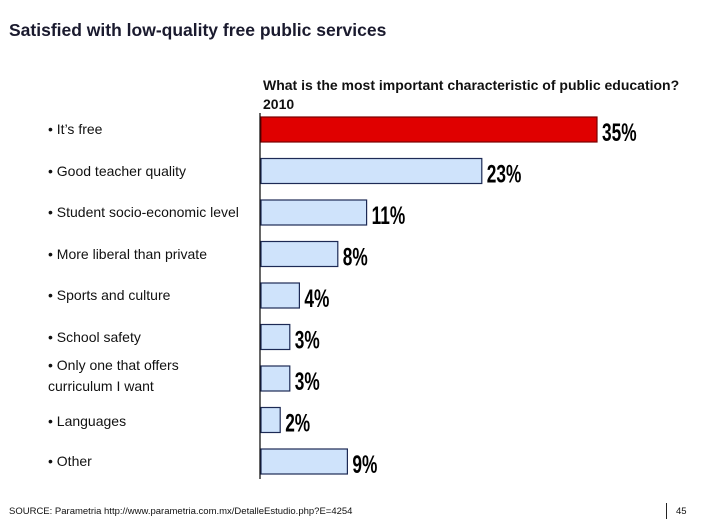  What do you see at coordinates (316, 298) in the screenshot?
I see `value-label-4: 4%` at bounding box center [316, 298].